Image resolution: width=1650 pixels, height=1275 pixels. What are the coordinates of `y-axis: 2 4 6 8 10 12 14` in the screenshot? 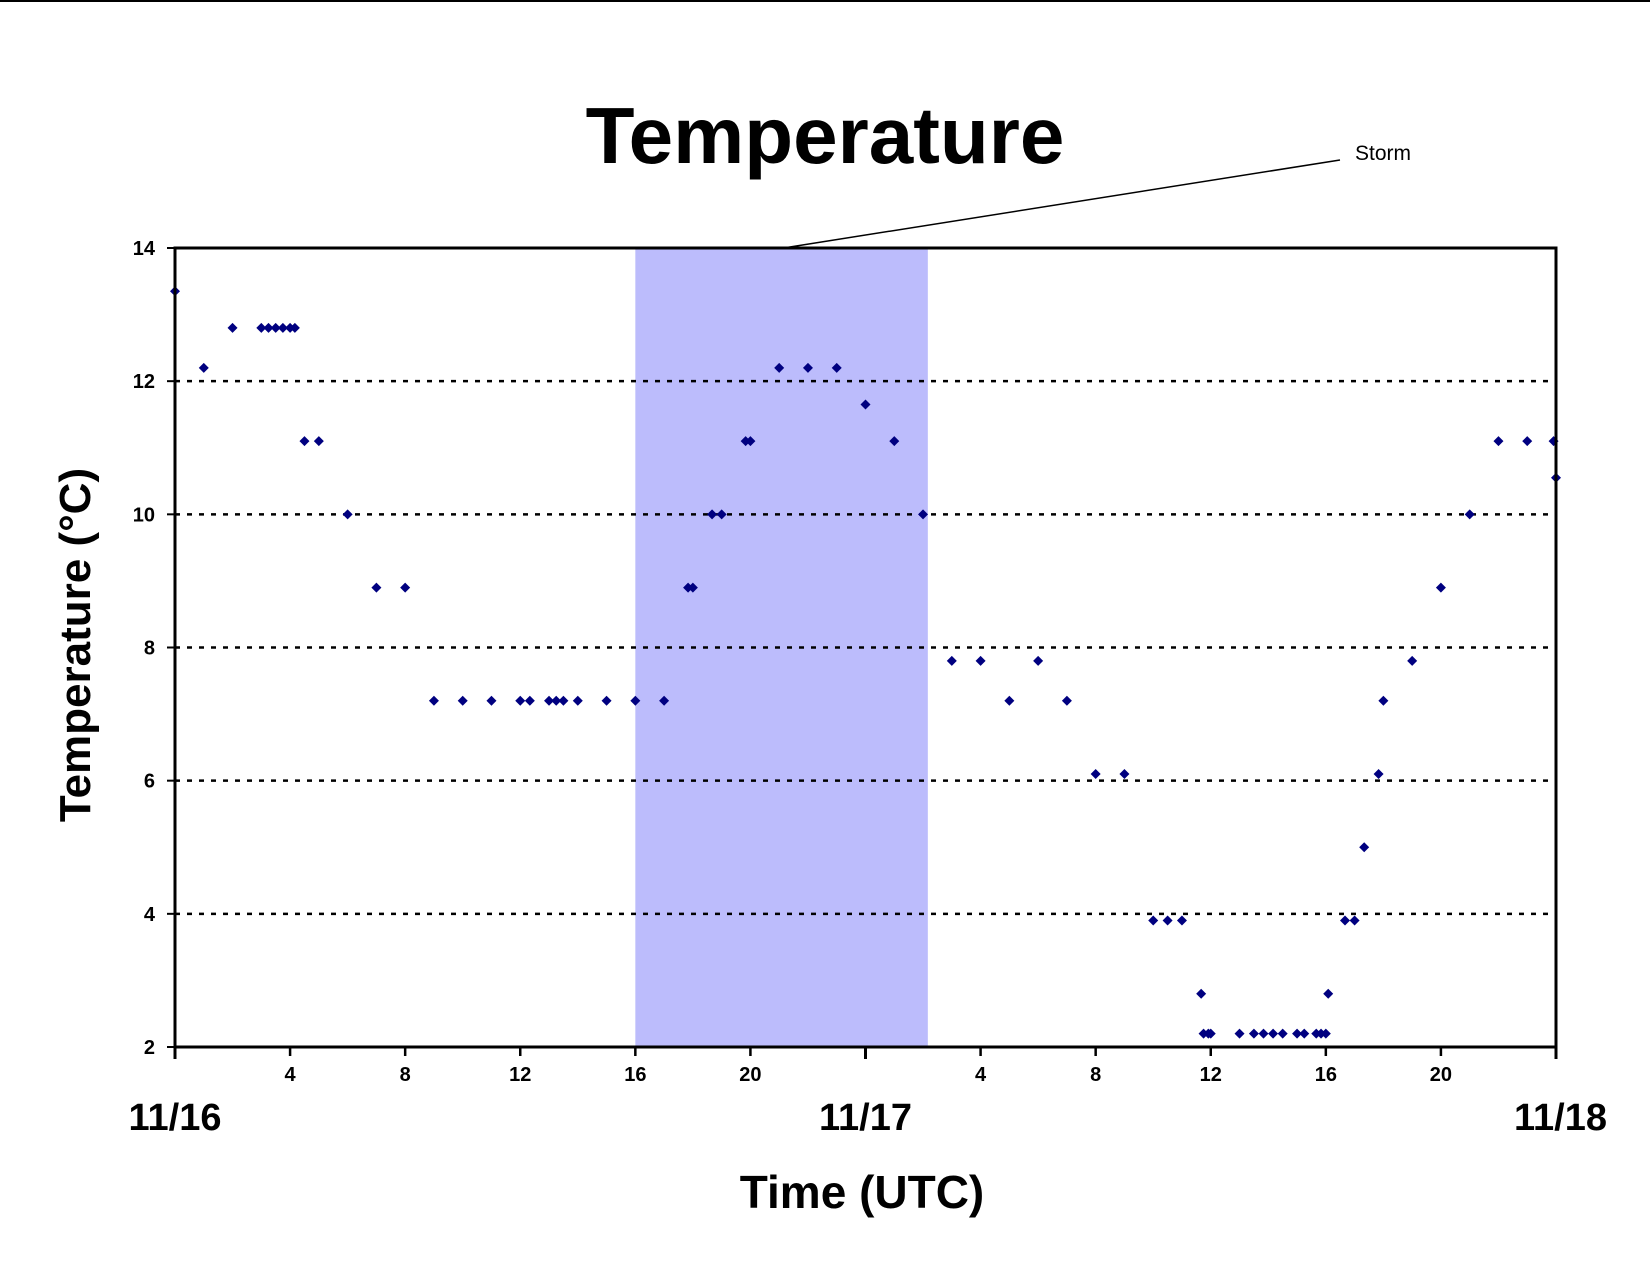 It's located at (154, 648).